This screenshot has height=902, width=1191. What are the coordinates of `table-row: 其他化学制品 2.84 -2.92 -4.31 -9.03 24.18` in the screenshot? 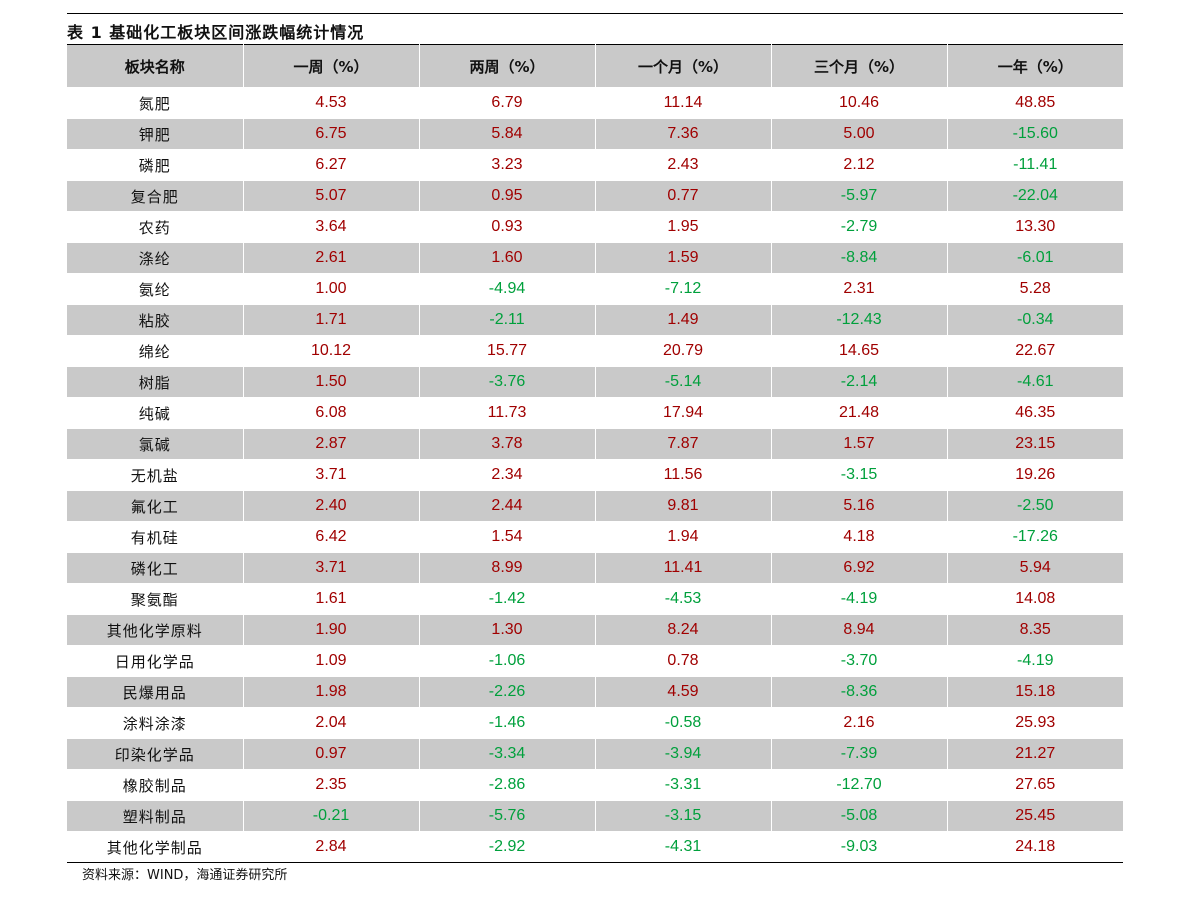 It's located at (595, 846).